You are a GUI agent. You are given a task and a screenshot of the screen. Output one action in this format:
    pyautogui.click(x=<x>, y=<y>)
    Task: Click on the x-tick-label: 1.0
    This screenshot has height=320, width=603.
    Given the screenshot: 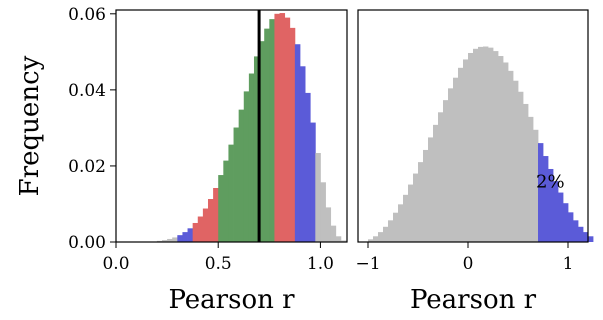 What is the action you would take?
    pyautogui.click(x=320, y=264)
    